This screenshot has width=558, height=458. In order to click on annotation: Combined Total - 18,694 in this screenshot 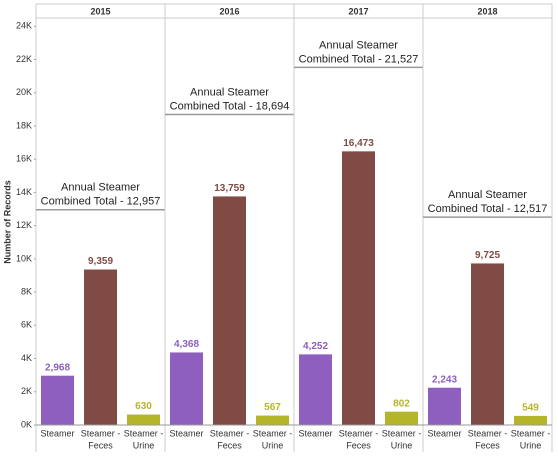, I will do `click(230, 106)`.